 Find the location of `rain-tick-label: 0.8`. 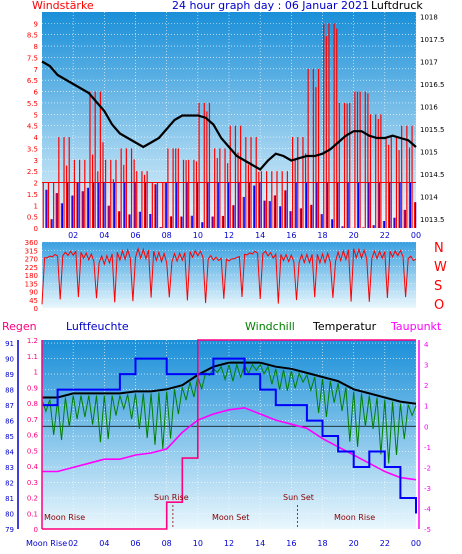

rain-tick-label: 0.8 is located at coordinates (32, 404).